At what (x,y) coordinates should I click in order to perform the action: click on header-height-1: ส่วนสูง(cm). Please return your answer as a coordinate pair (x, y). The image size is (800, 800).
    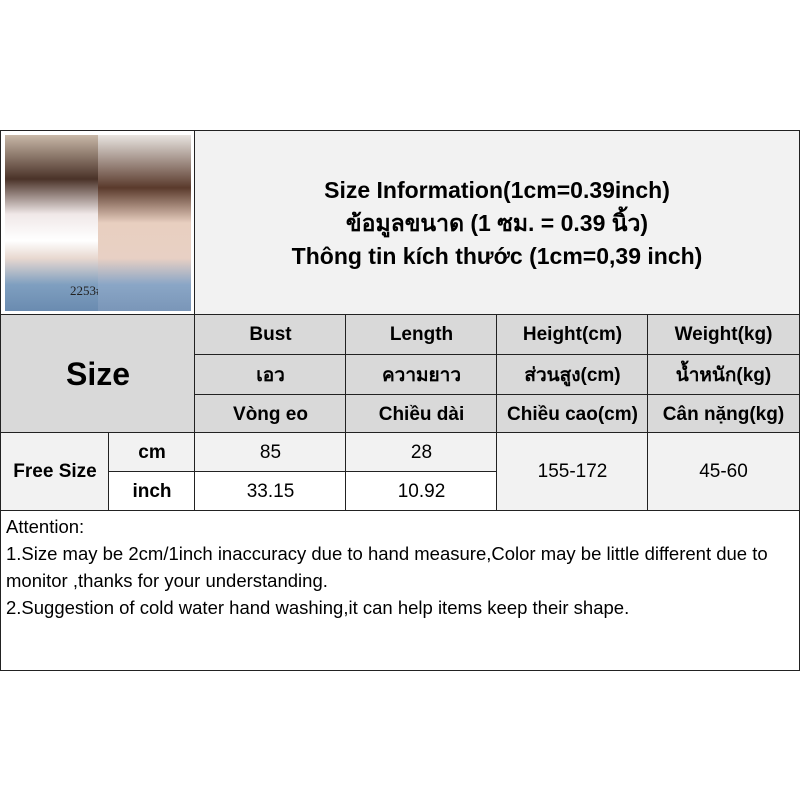
    Looking at the image, I should click on (572, 375).